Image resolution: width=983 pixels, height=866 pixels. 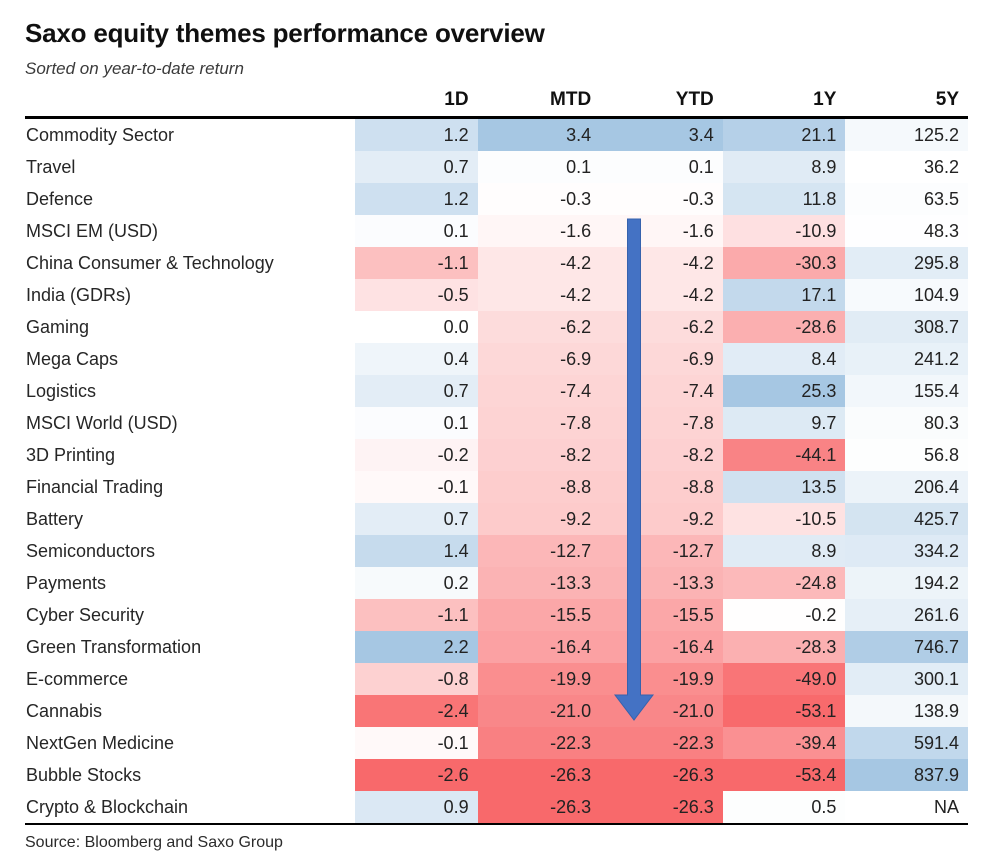 I want to click on value-cell-ytd: -0.3, so click(x=661, y=199).